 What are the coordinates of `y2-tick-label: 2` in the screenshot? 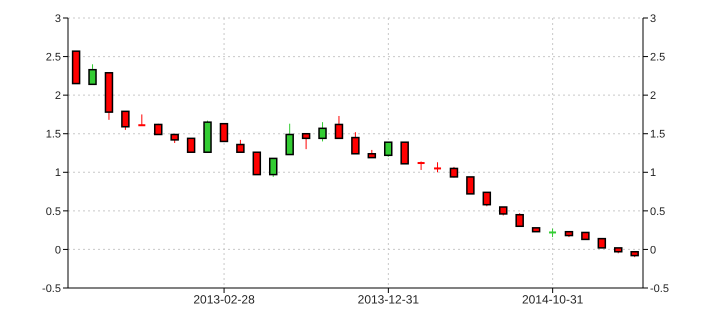 It's located at (653, 96).